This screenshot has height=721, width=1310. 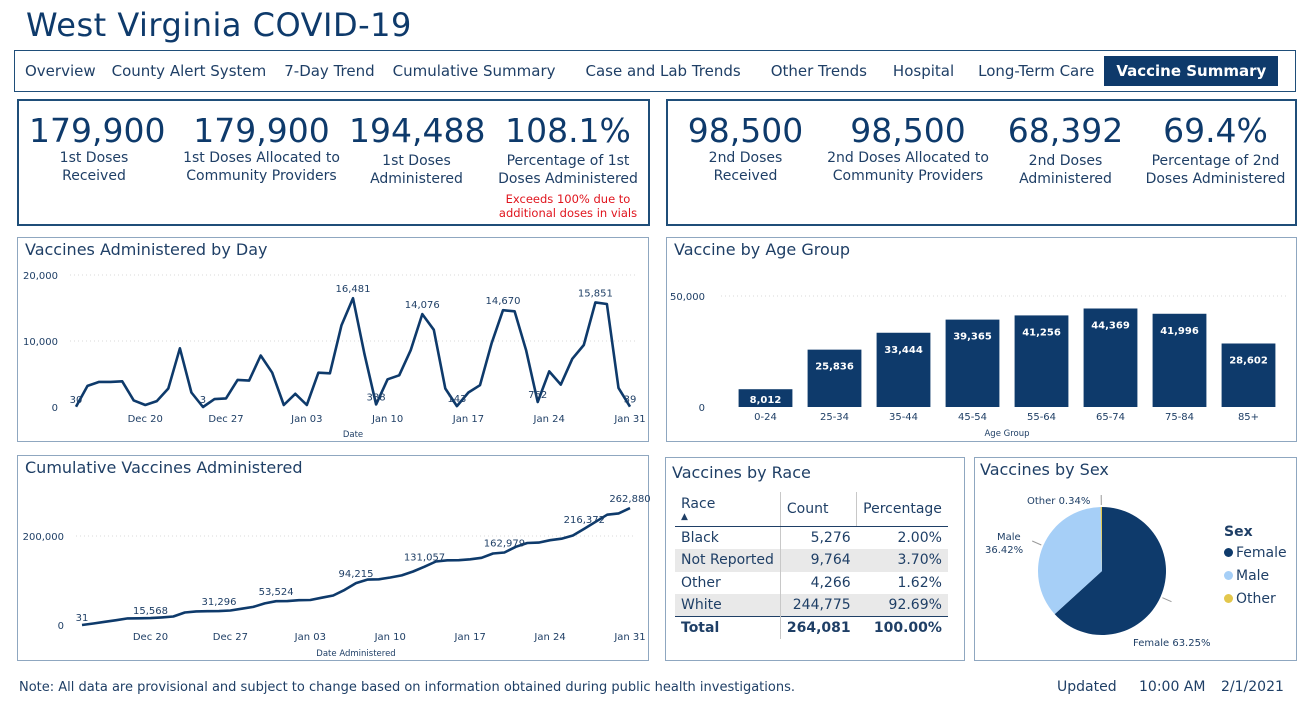 I want to click on kpi-label: 2nd Doses Administered, so click(x=1065, y=170).